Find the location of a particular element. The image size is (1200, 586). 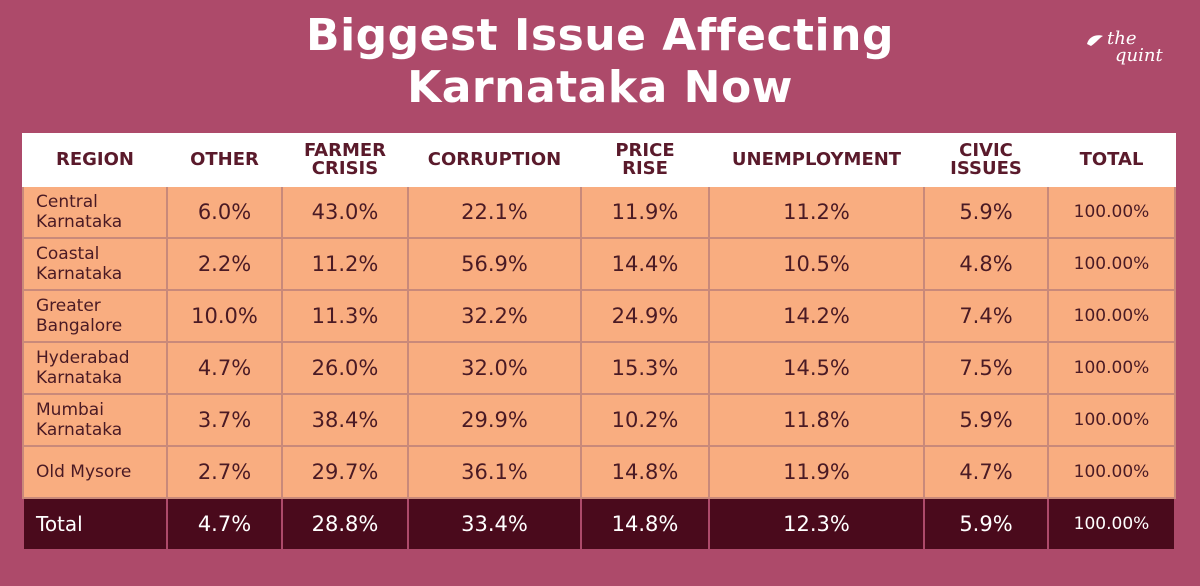

column-header: OTHER is located at coordinates (224, 160).